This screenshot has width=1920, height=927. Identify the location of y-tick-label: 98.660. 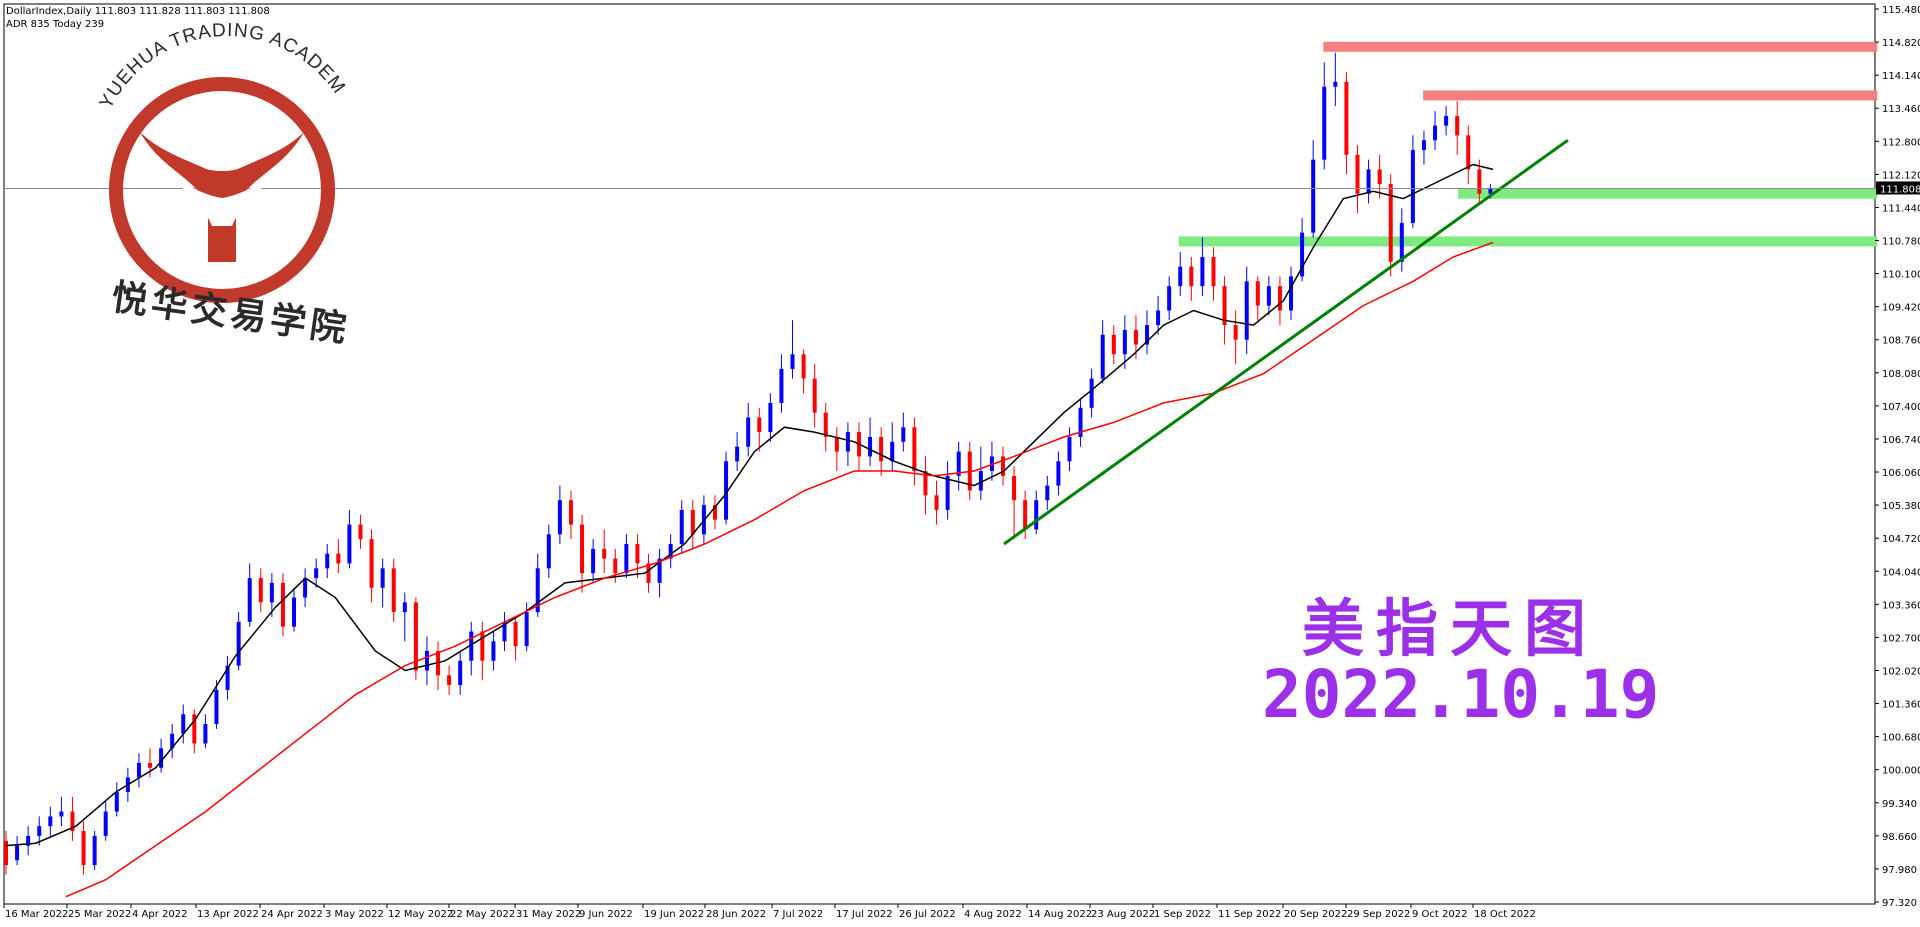
(1899, 837).